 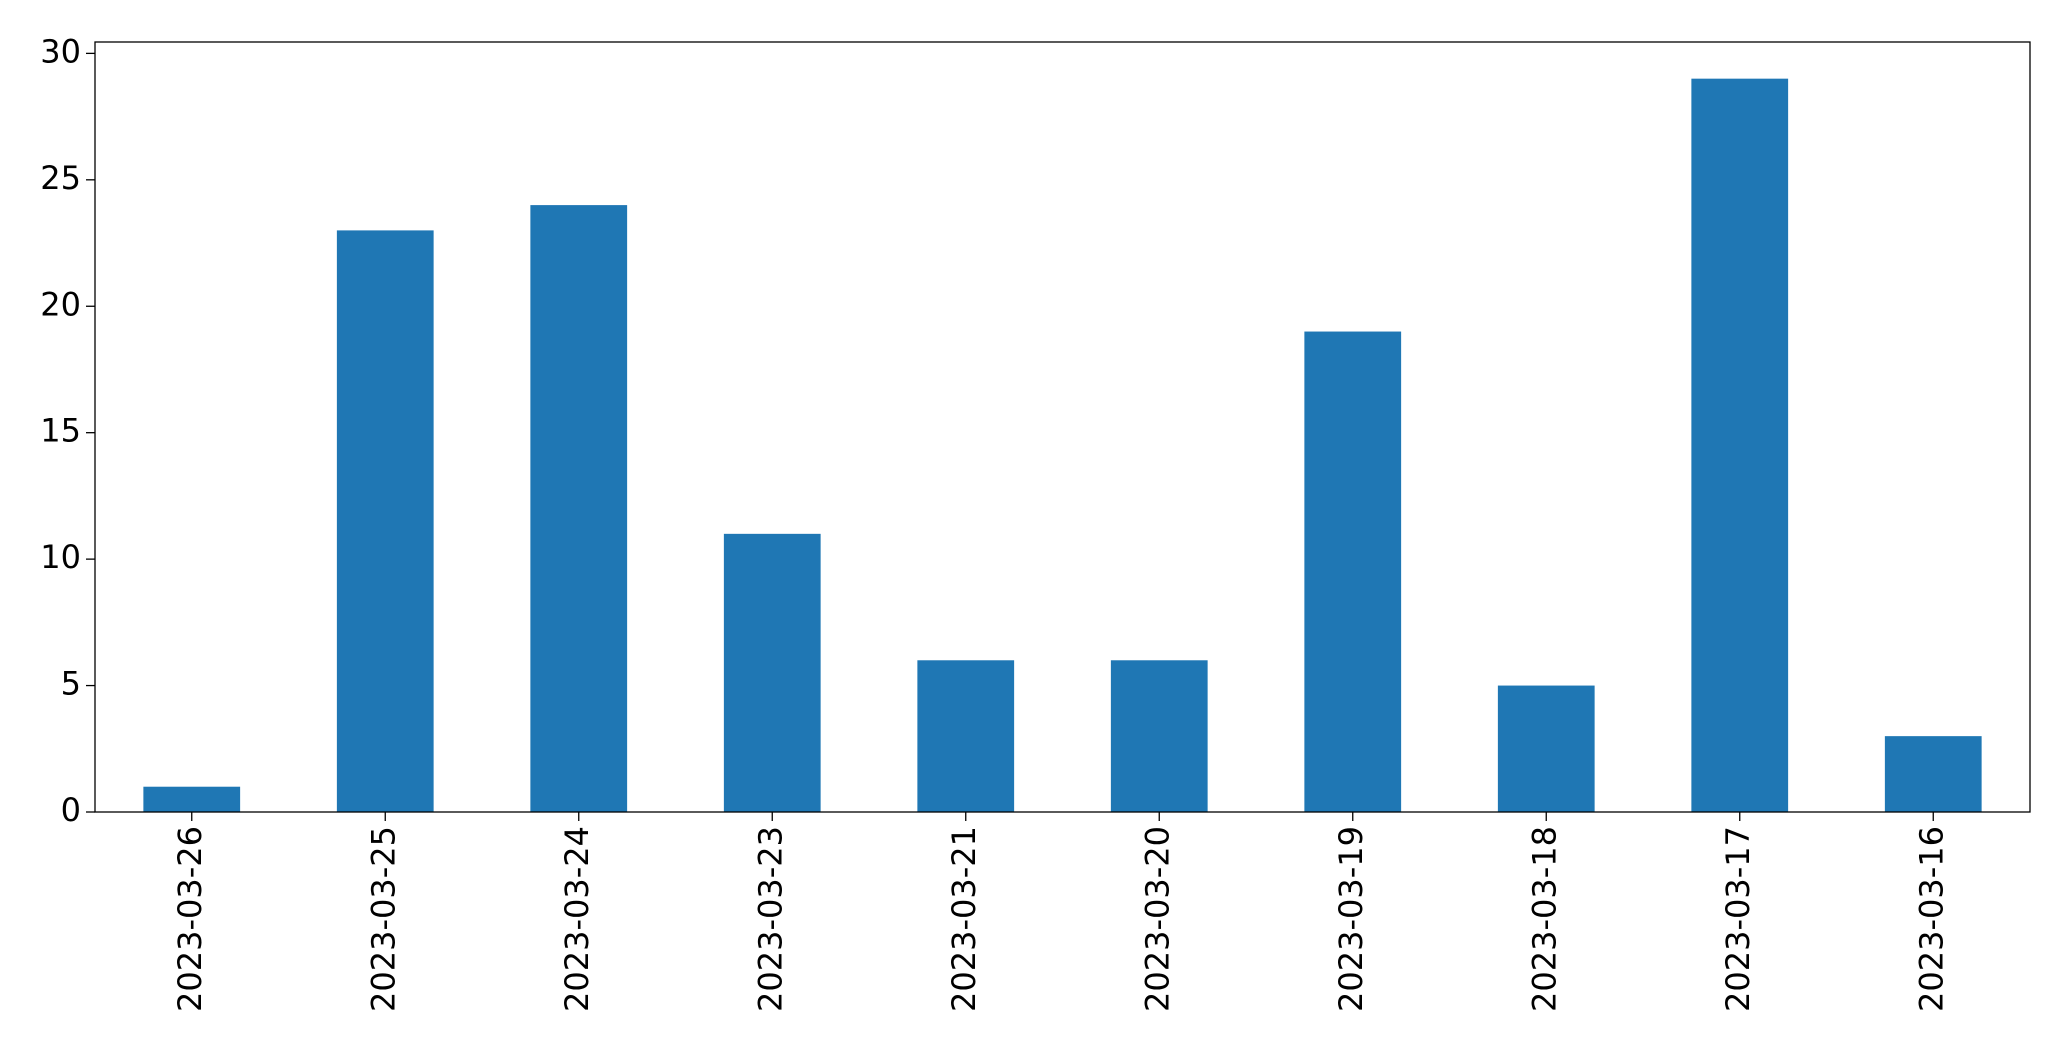 I want to click on x-tick-label: 2023-03-18, so click(x=1544, y=919).